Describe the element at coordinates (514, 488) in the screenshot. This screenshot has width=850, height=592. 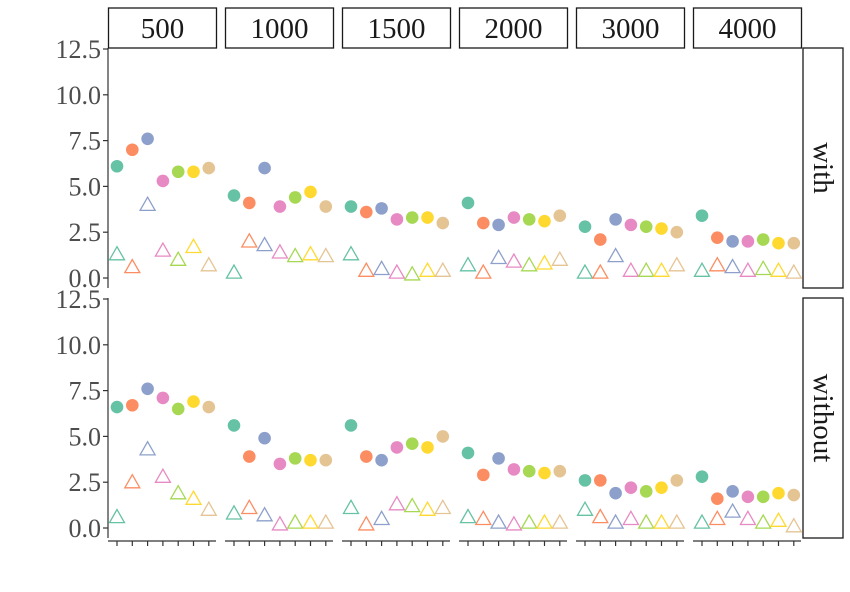
I see `panel-without-2000` at that location.